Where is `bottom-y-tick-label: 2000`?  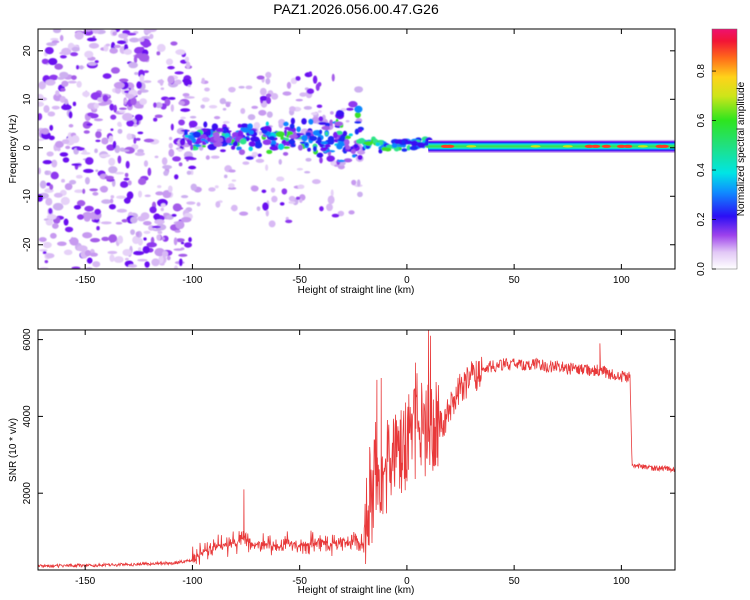
bottom-y-tick-label: 2000 is located at coordinates (27, 493).